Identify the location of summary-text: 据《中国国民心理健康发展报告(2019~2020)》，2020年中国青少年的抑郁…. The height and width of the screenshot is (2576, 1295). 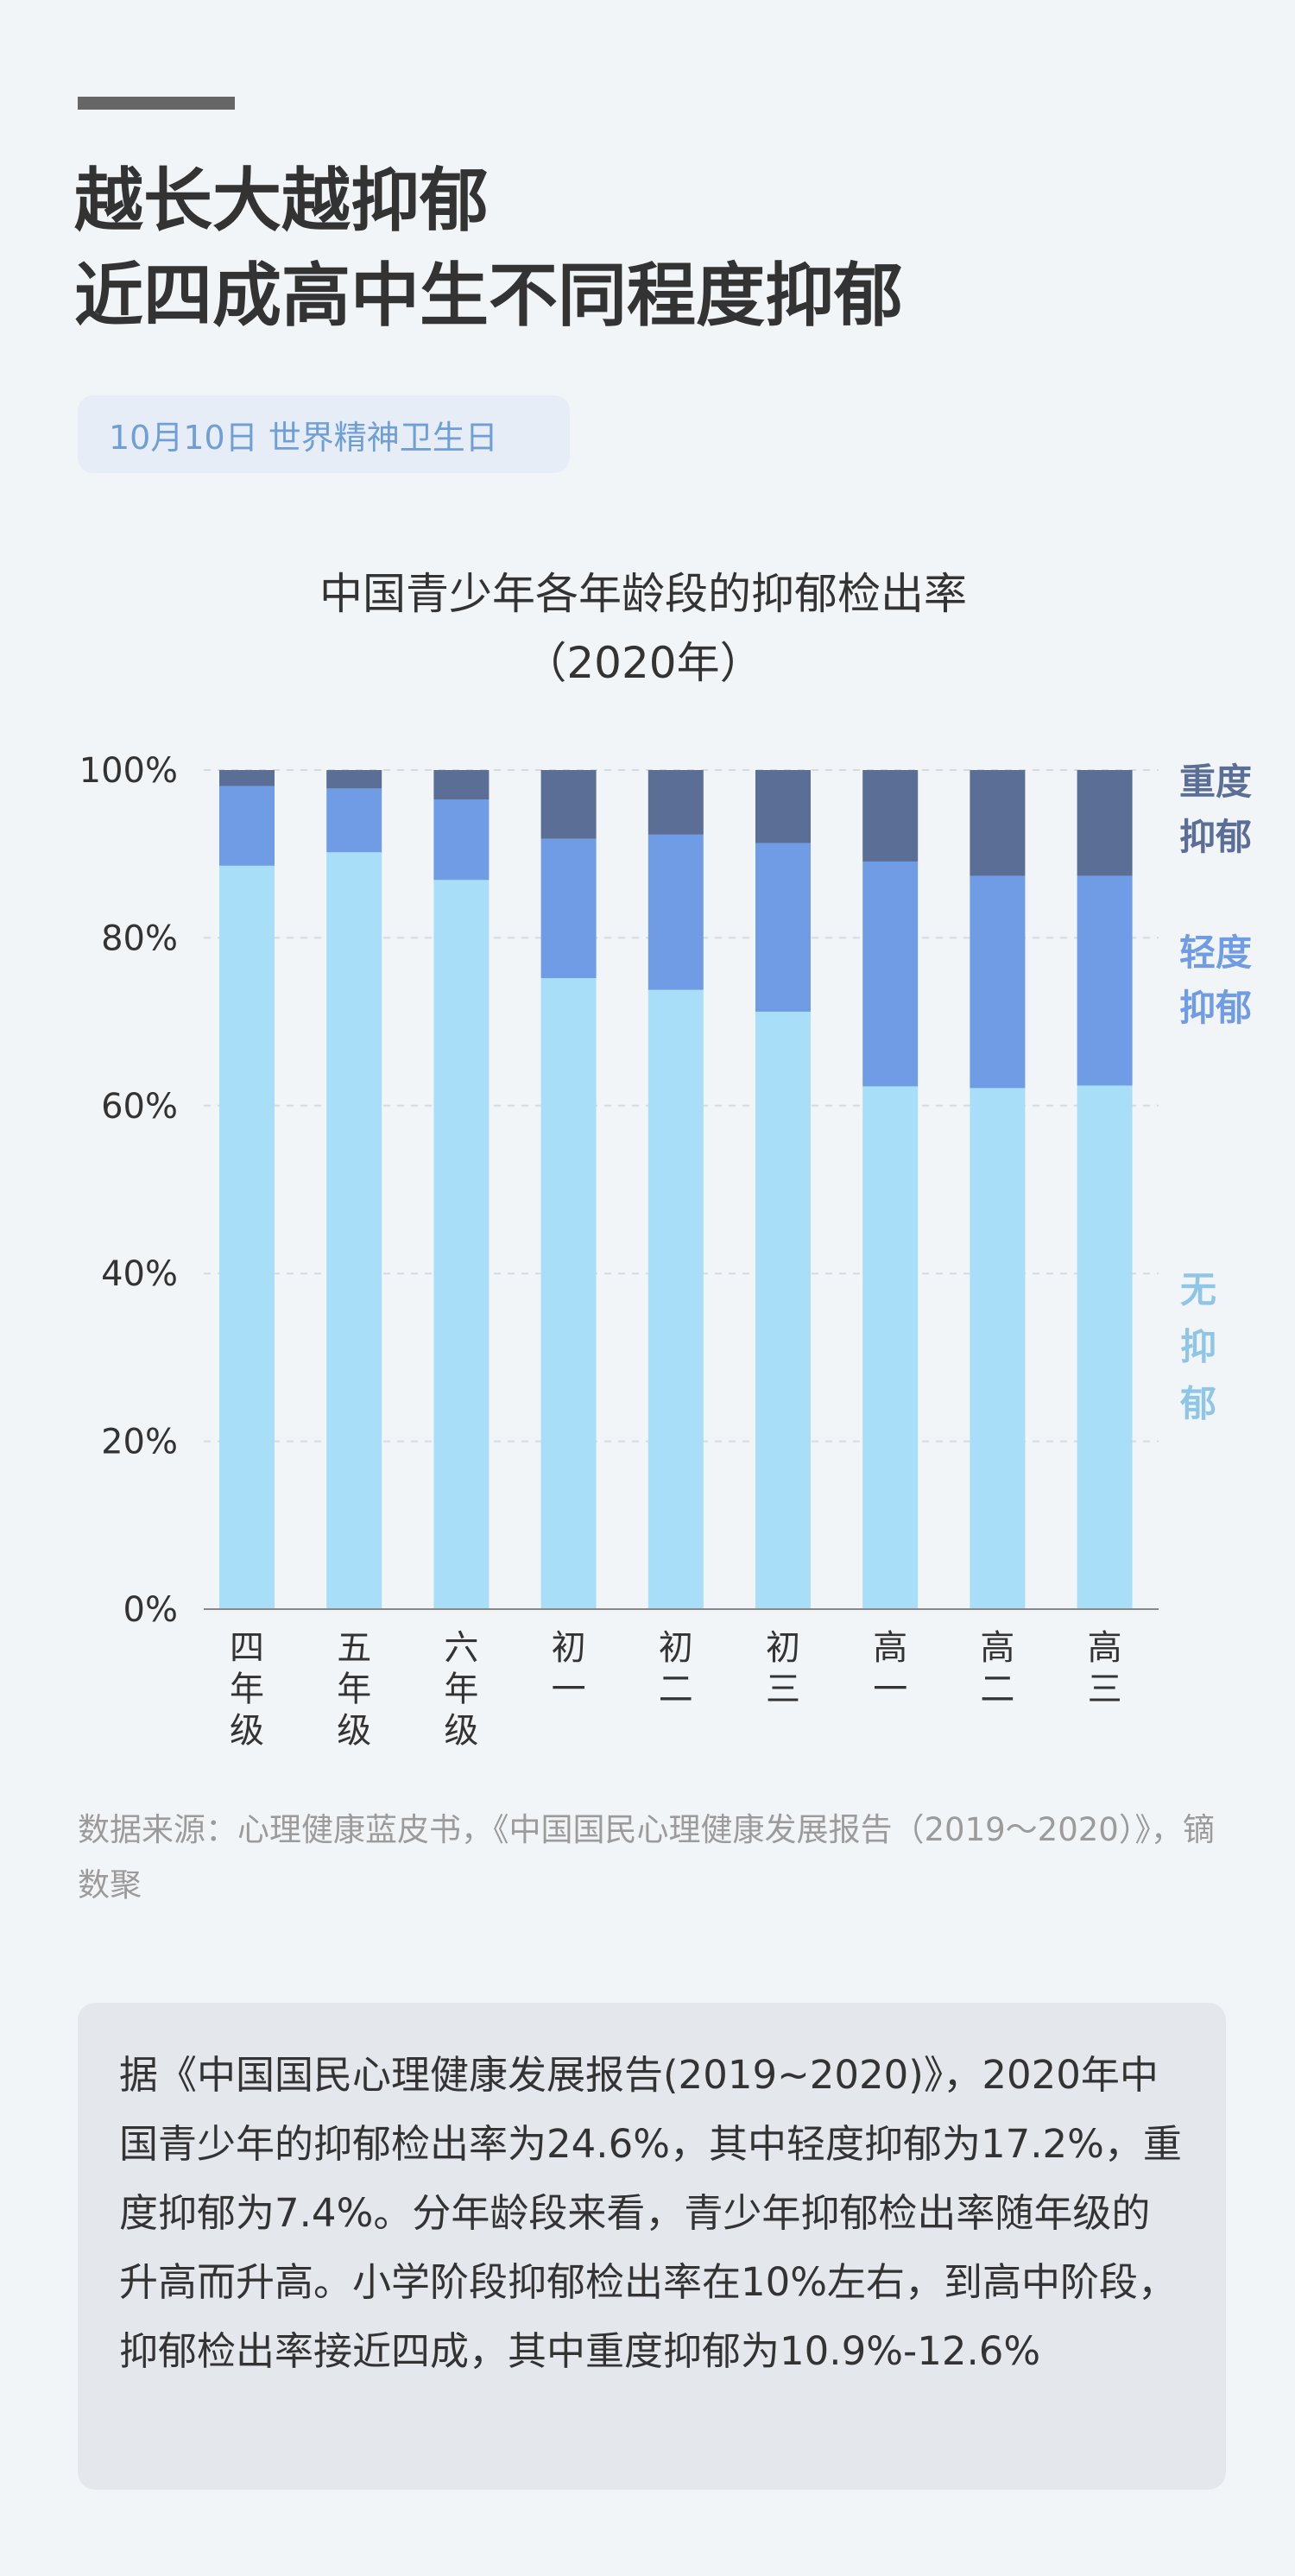
(650, 2213).